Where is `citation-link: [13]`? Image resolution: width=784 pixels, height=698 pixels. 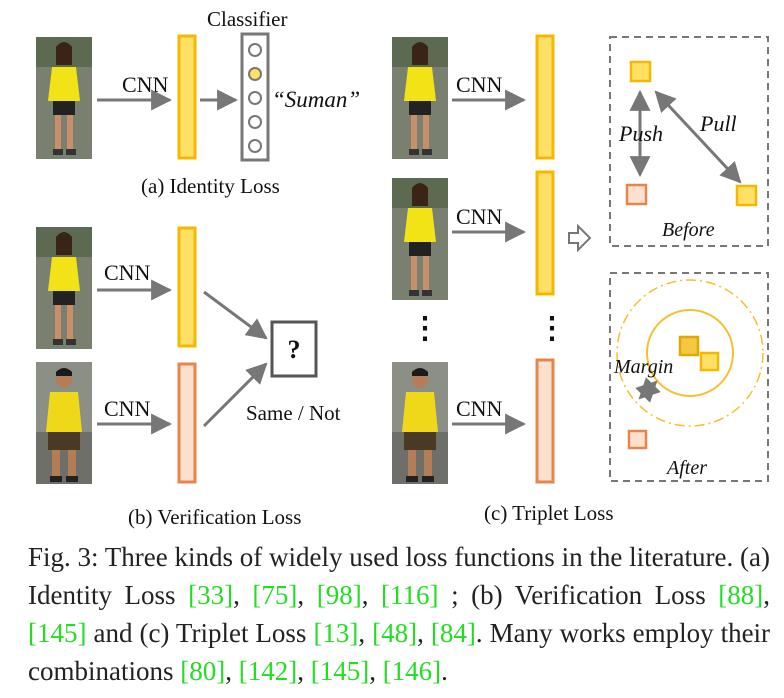 citation-link: [13] is located at coordinates (336, 633).